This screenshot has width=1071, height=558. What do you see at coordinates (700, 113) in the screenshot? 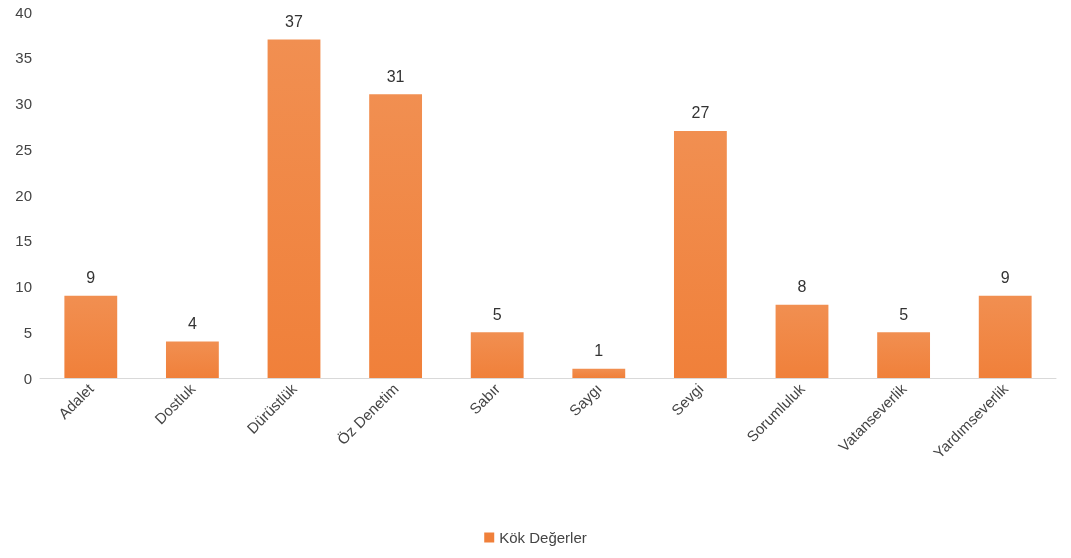
I see `data-label: 27` at bounding box center [700, 113].